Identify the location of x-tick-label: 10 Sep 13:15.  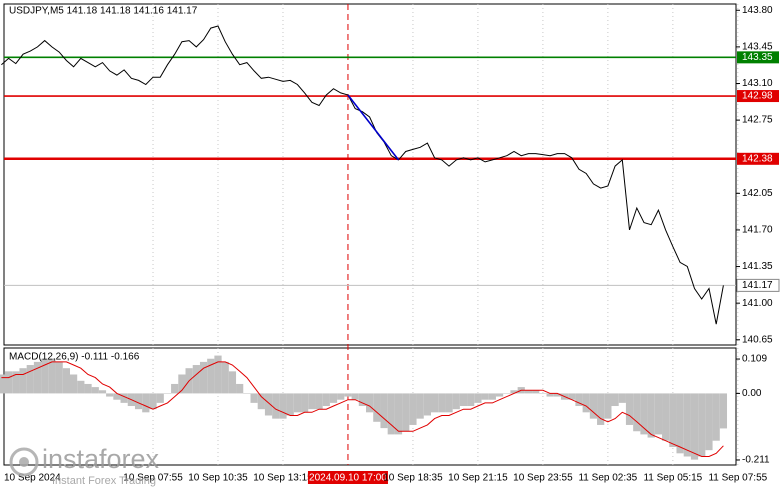
(283, 478).